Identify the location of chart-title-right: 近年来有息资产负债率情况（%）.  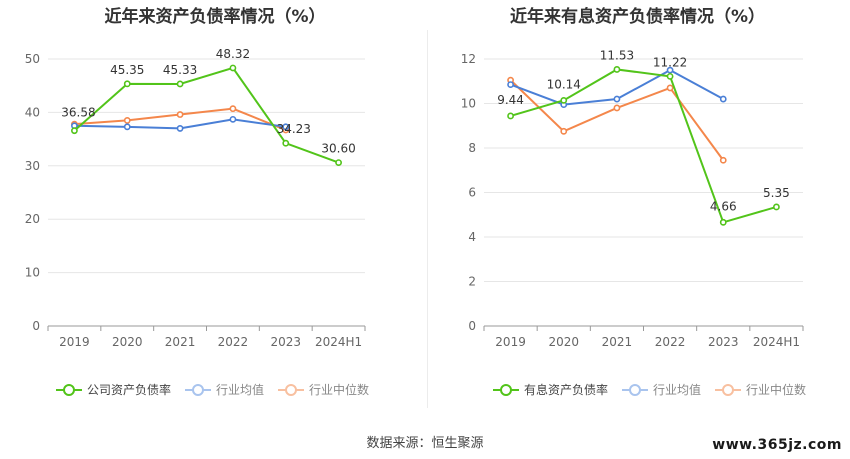
(637, 17).